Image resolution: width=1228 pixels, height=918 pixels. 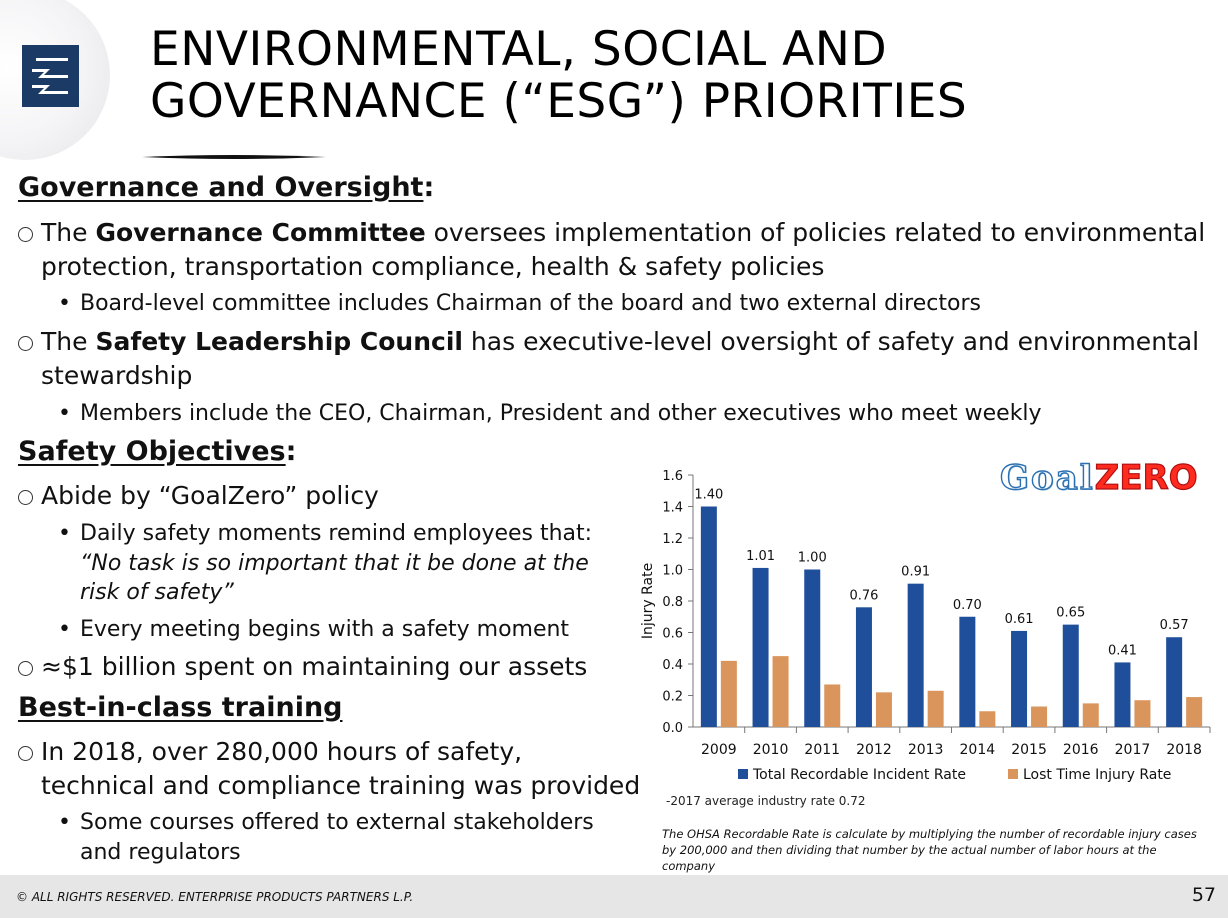 I want to click on governance-heading-colon: :, so click(x=429, y=187).